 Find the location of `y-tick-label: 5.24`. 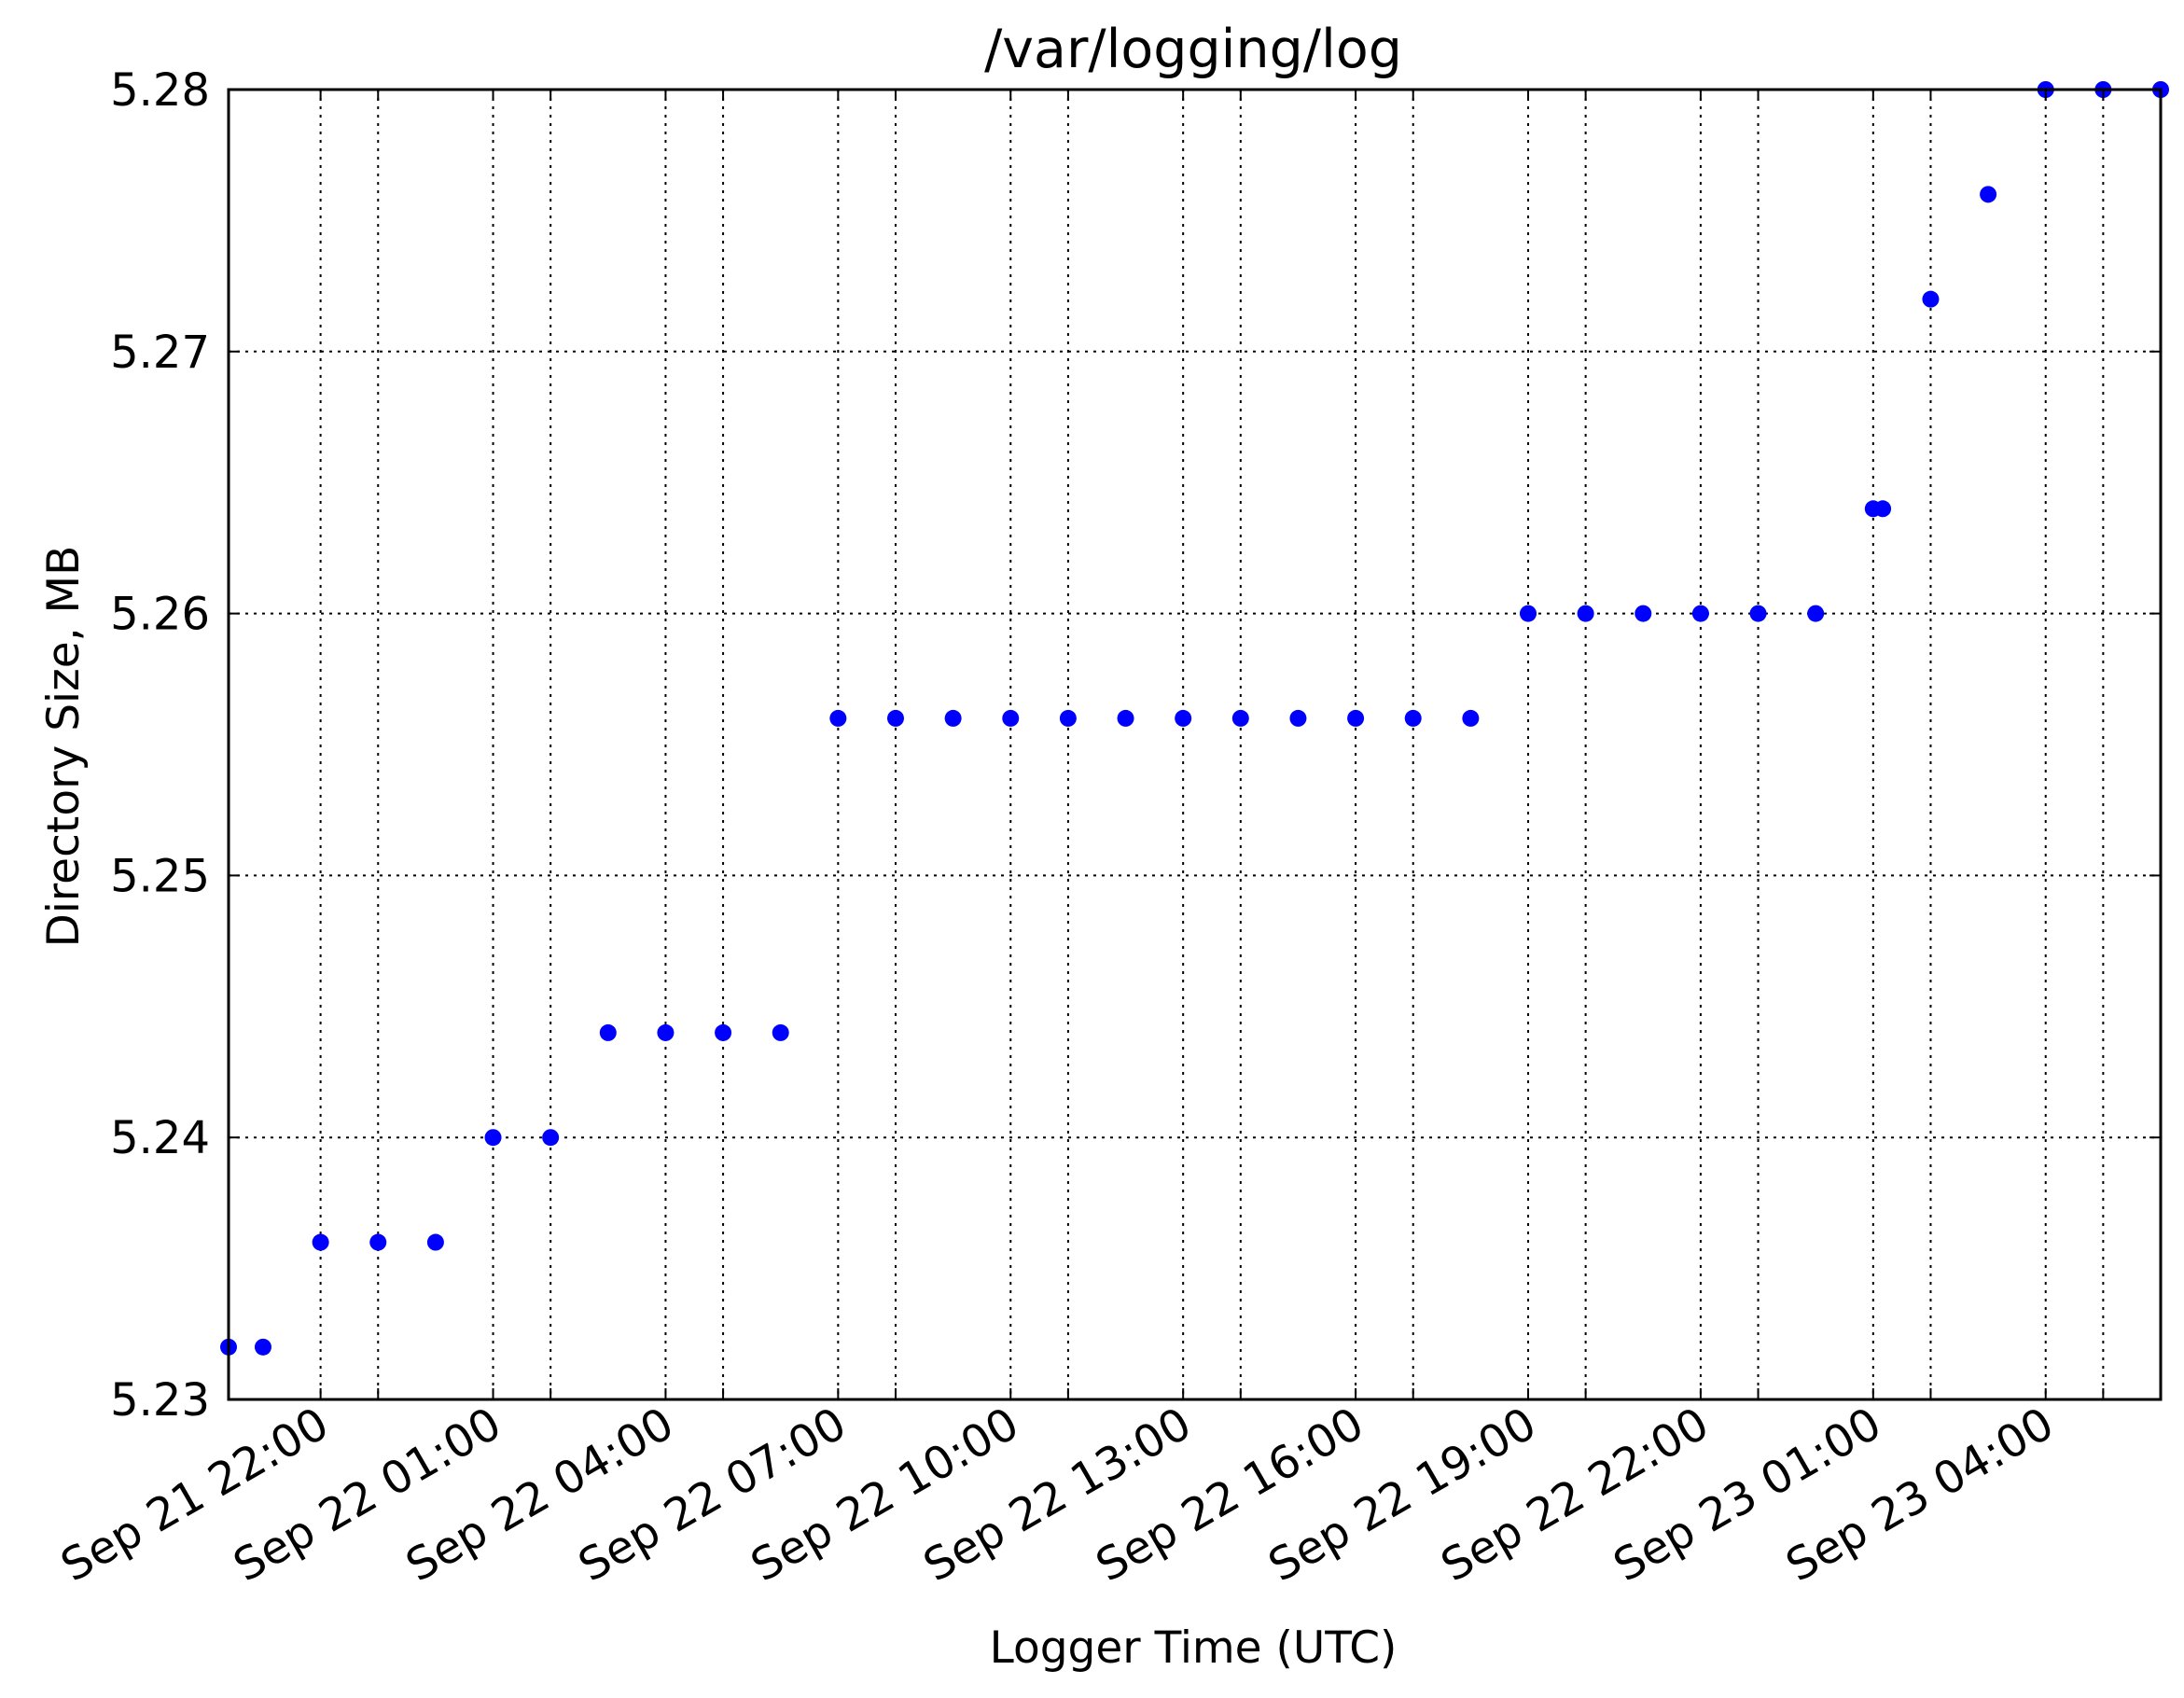

y-tick-label: 5.24 is located at coordinates (160, 1138).